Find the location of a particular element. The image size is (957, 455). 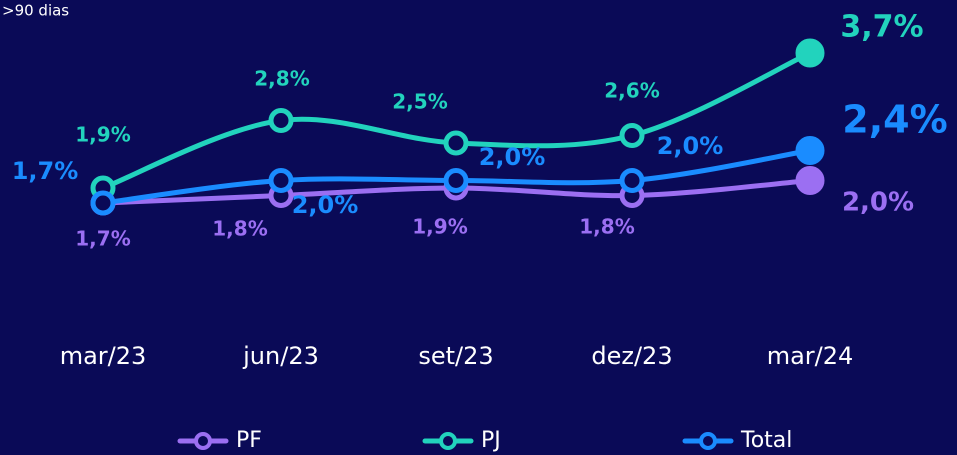

x-tick-label: jun/23 is located at coordinates (280, 356).